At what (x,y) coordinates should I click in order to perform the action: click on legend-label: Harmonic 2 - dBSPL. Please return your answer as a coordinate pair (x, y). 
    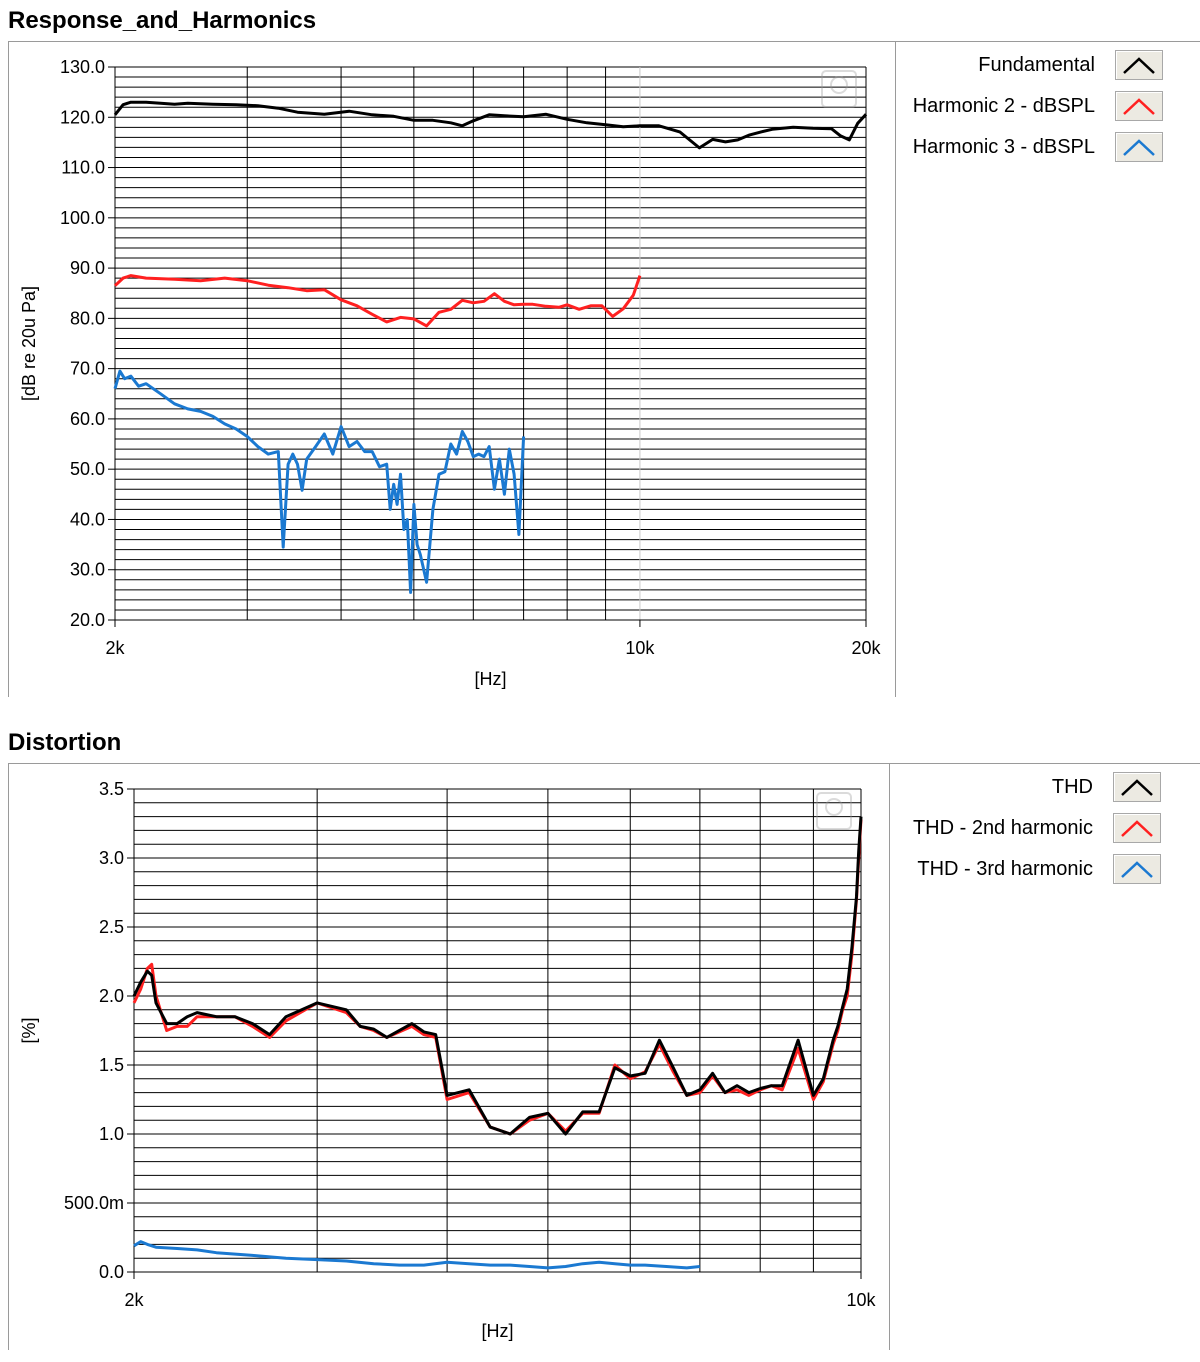
    Looking at the image, I should click on (1003, 105).